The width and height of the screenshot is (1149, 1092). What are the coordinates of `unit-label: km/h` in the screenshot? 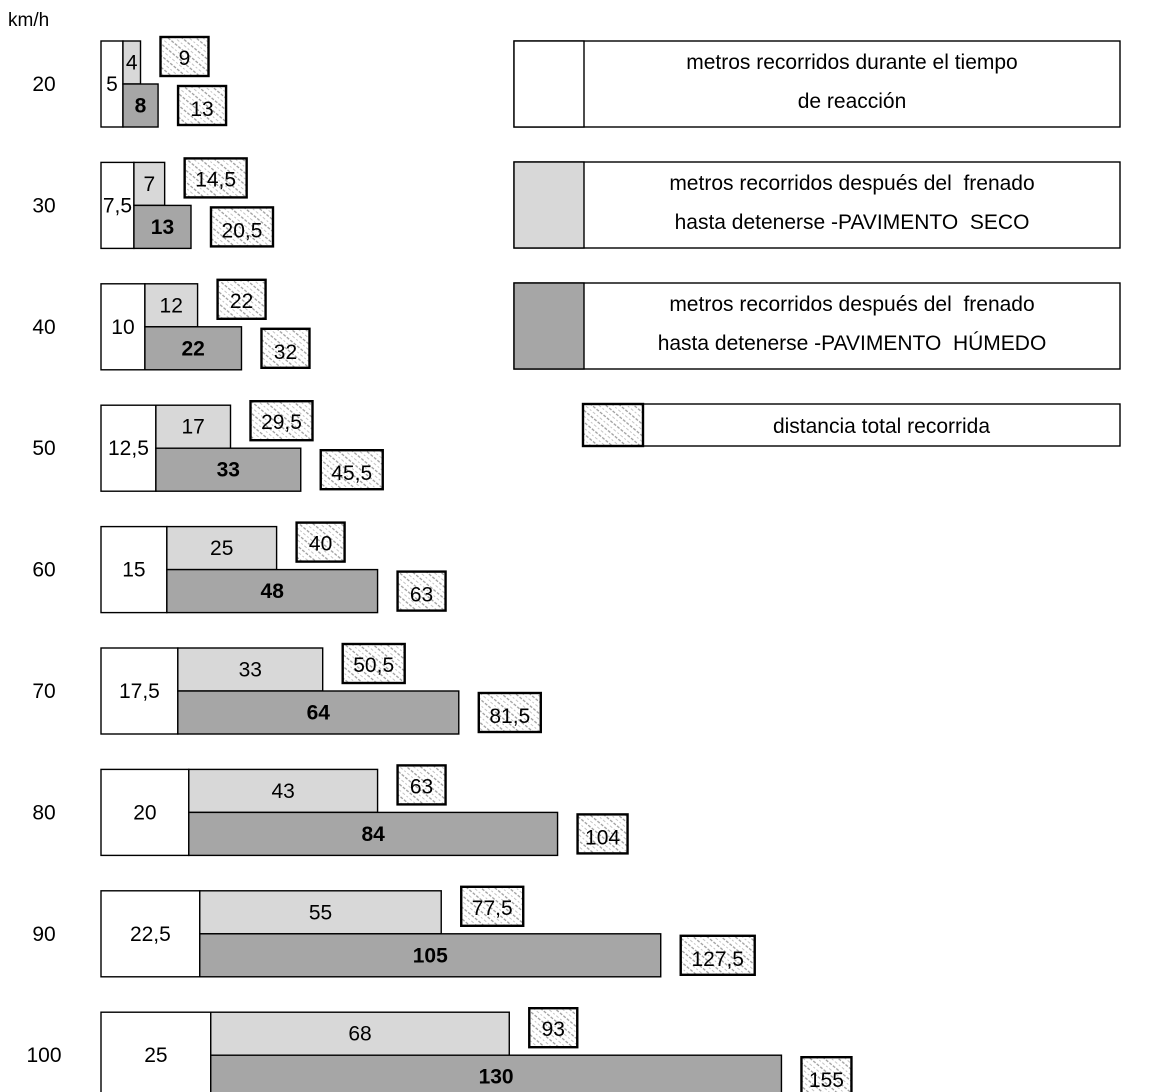 It's located at (28, 20).